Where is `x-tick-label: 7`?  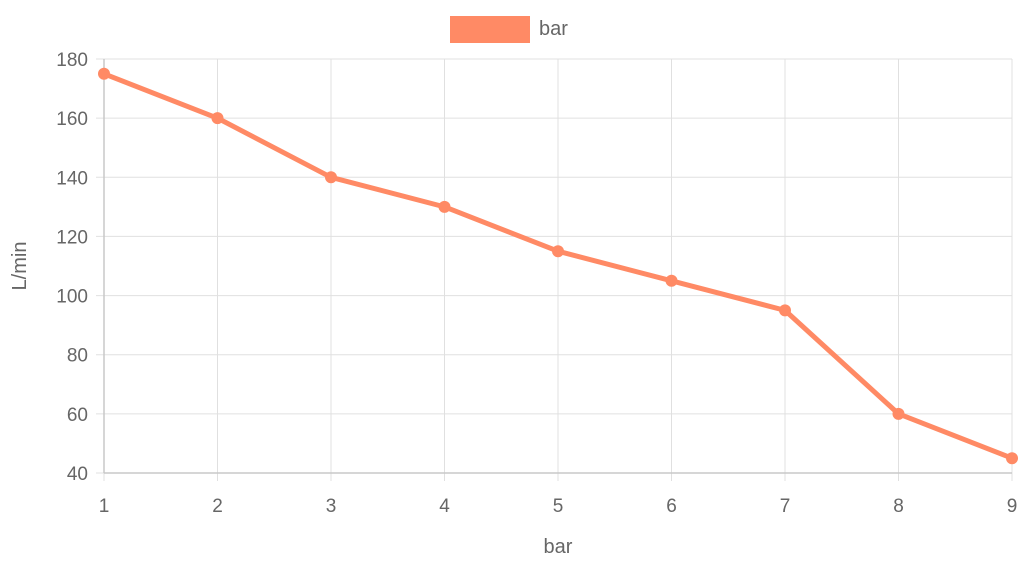 x-tick-label: 7 is located at coordinates (785, 506).